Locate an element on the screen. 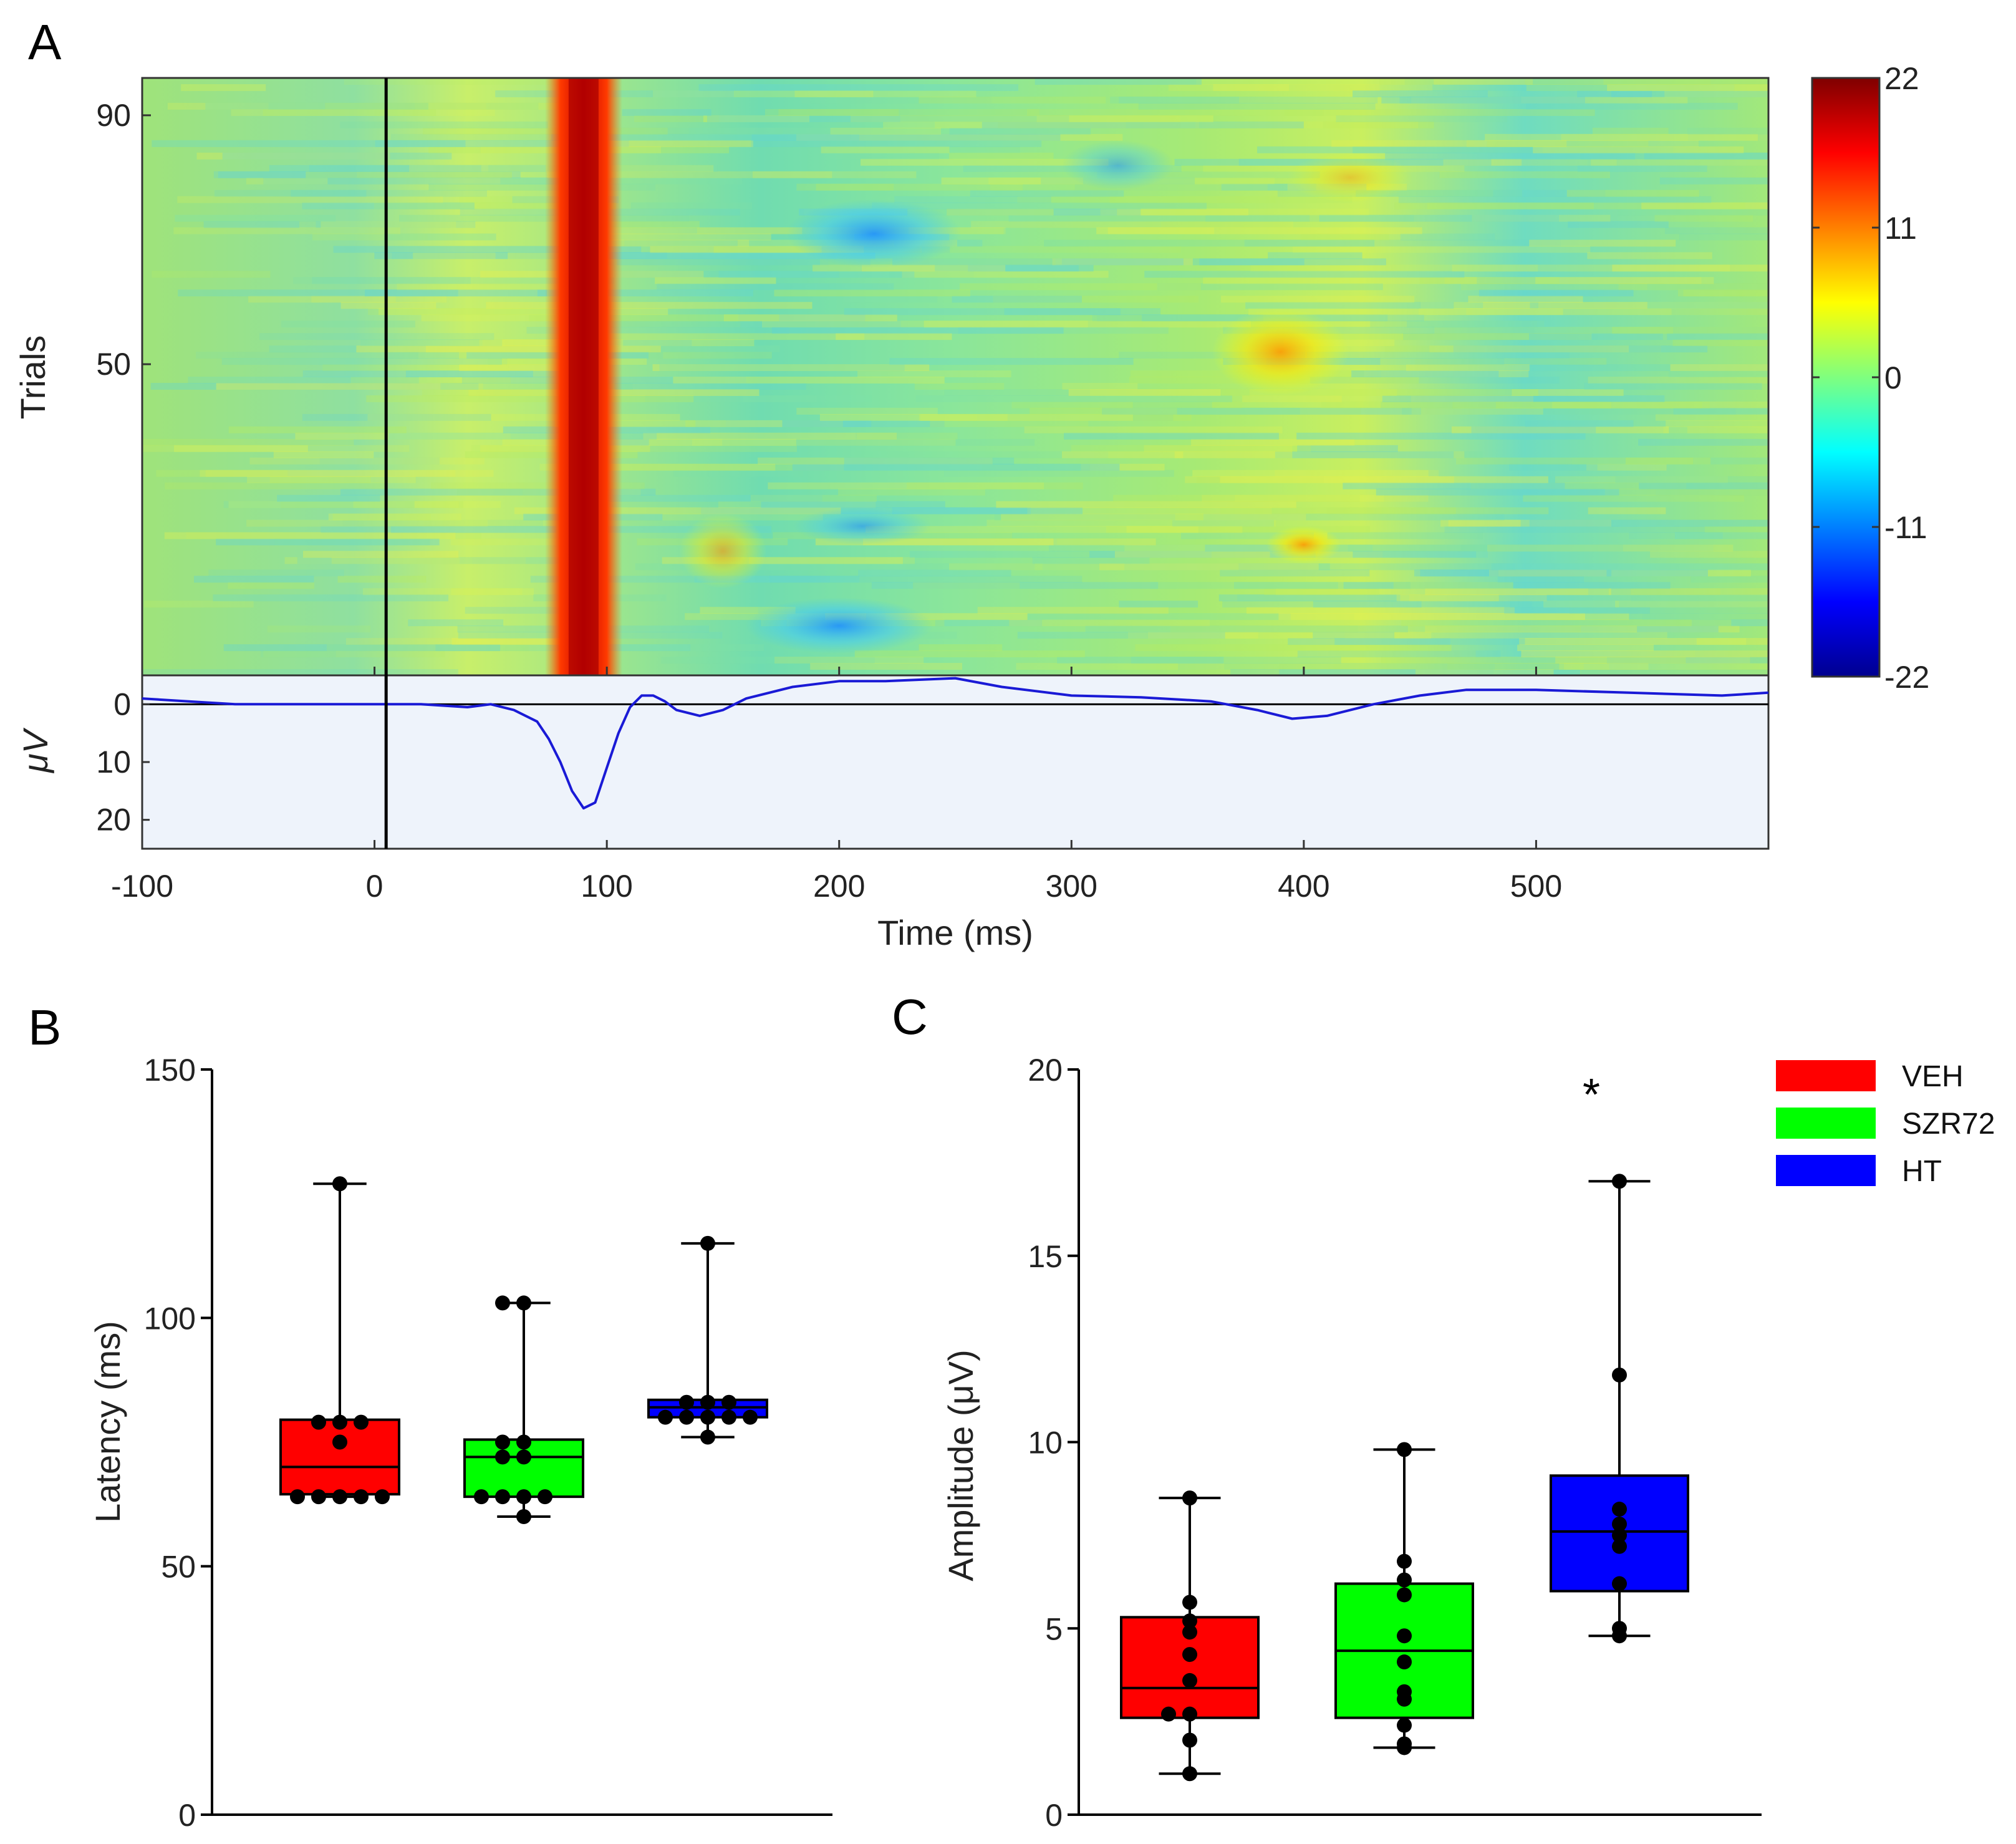 This screenshot has width=2016, height=1844. latency-boxplot: 150 100 50 0 is located at coordinates (488, 1443).